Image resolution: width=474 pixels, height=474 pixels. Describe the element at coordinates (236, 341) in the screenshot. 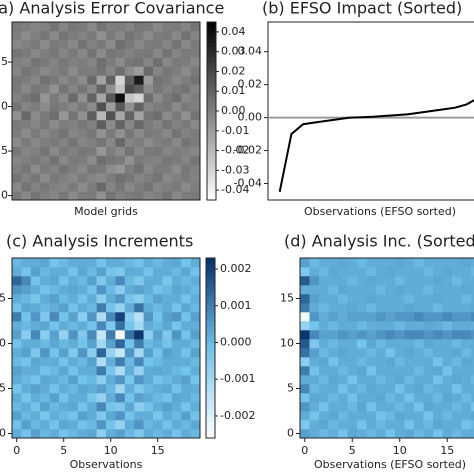

I see `colorbar-tick-label: 0.000` at that location.